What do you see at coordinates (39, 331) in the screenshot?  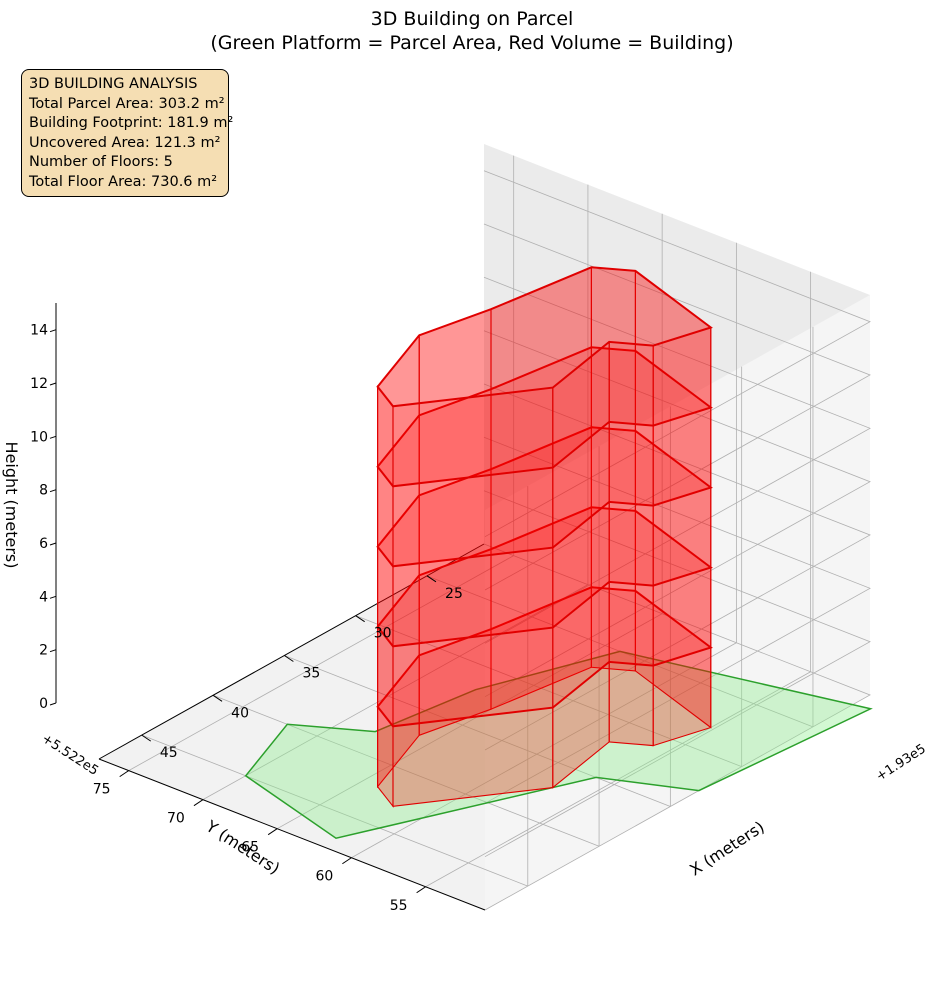 I see `z-tick-label: 14` at bounding box center [39, 331].